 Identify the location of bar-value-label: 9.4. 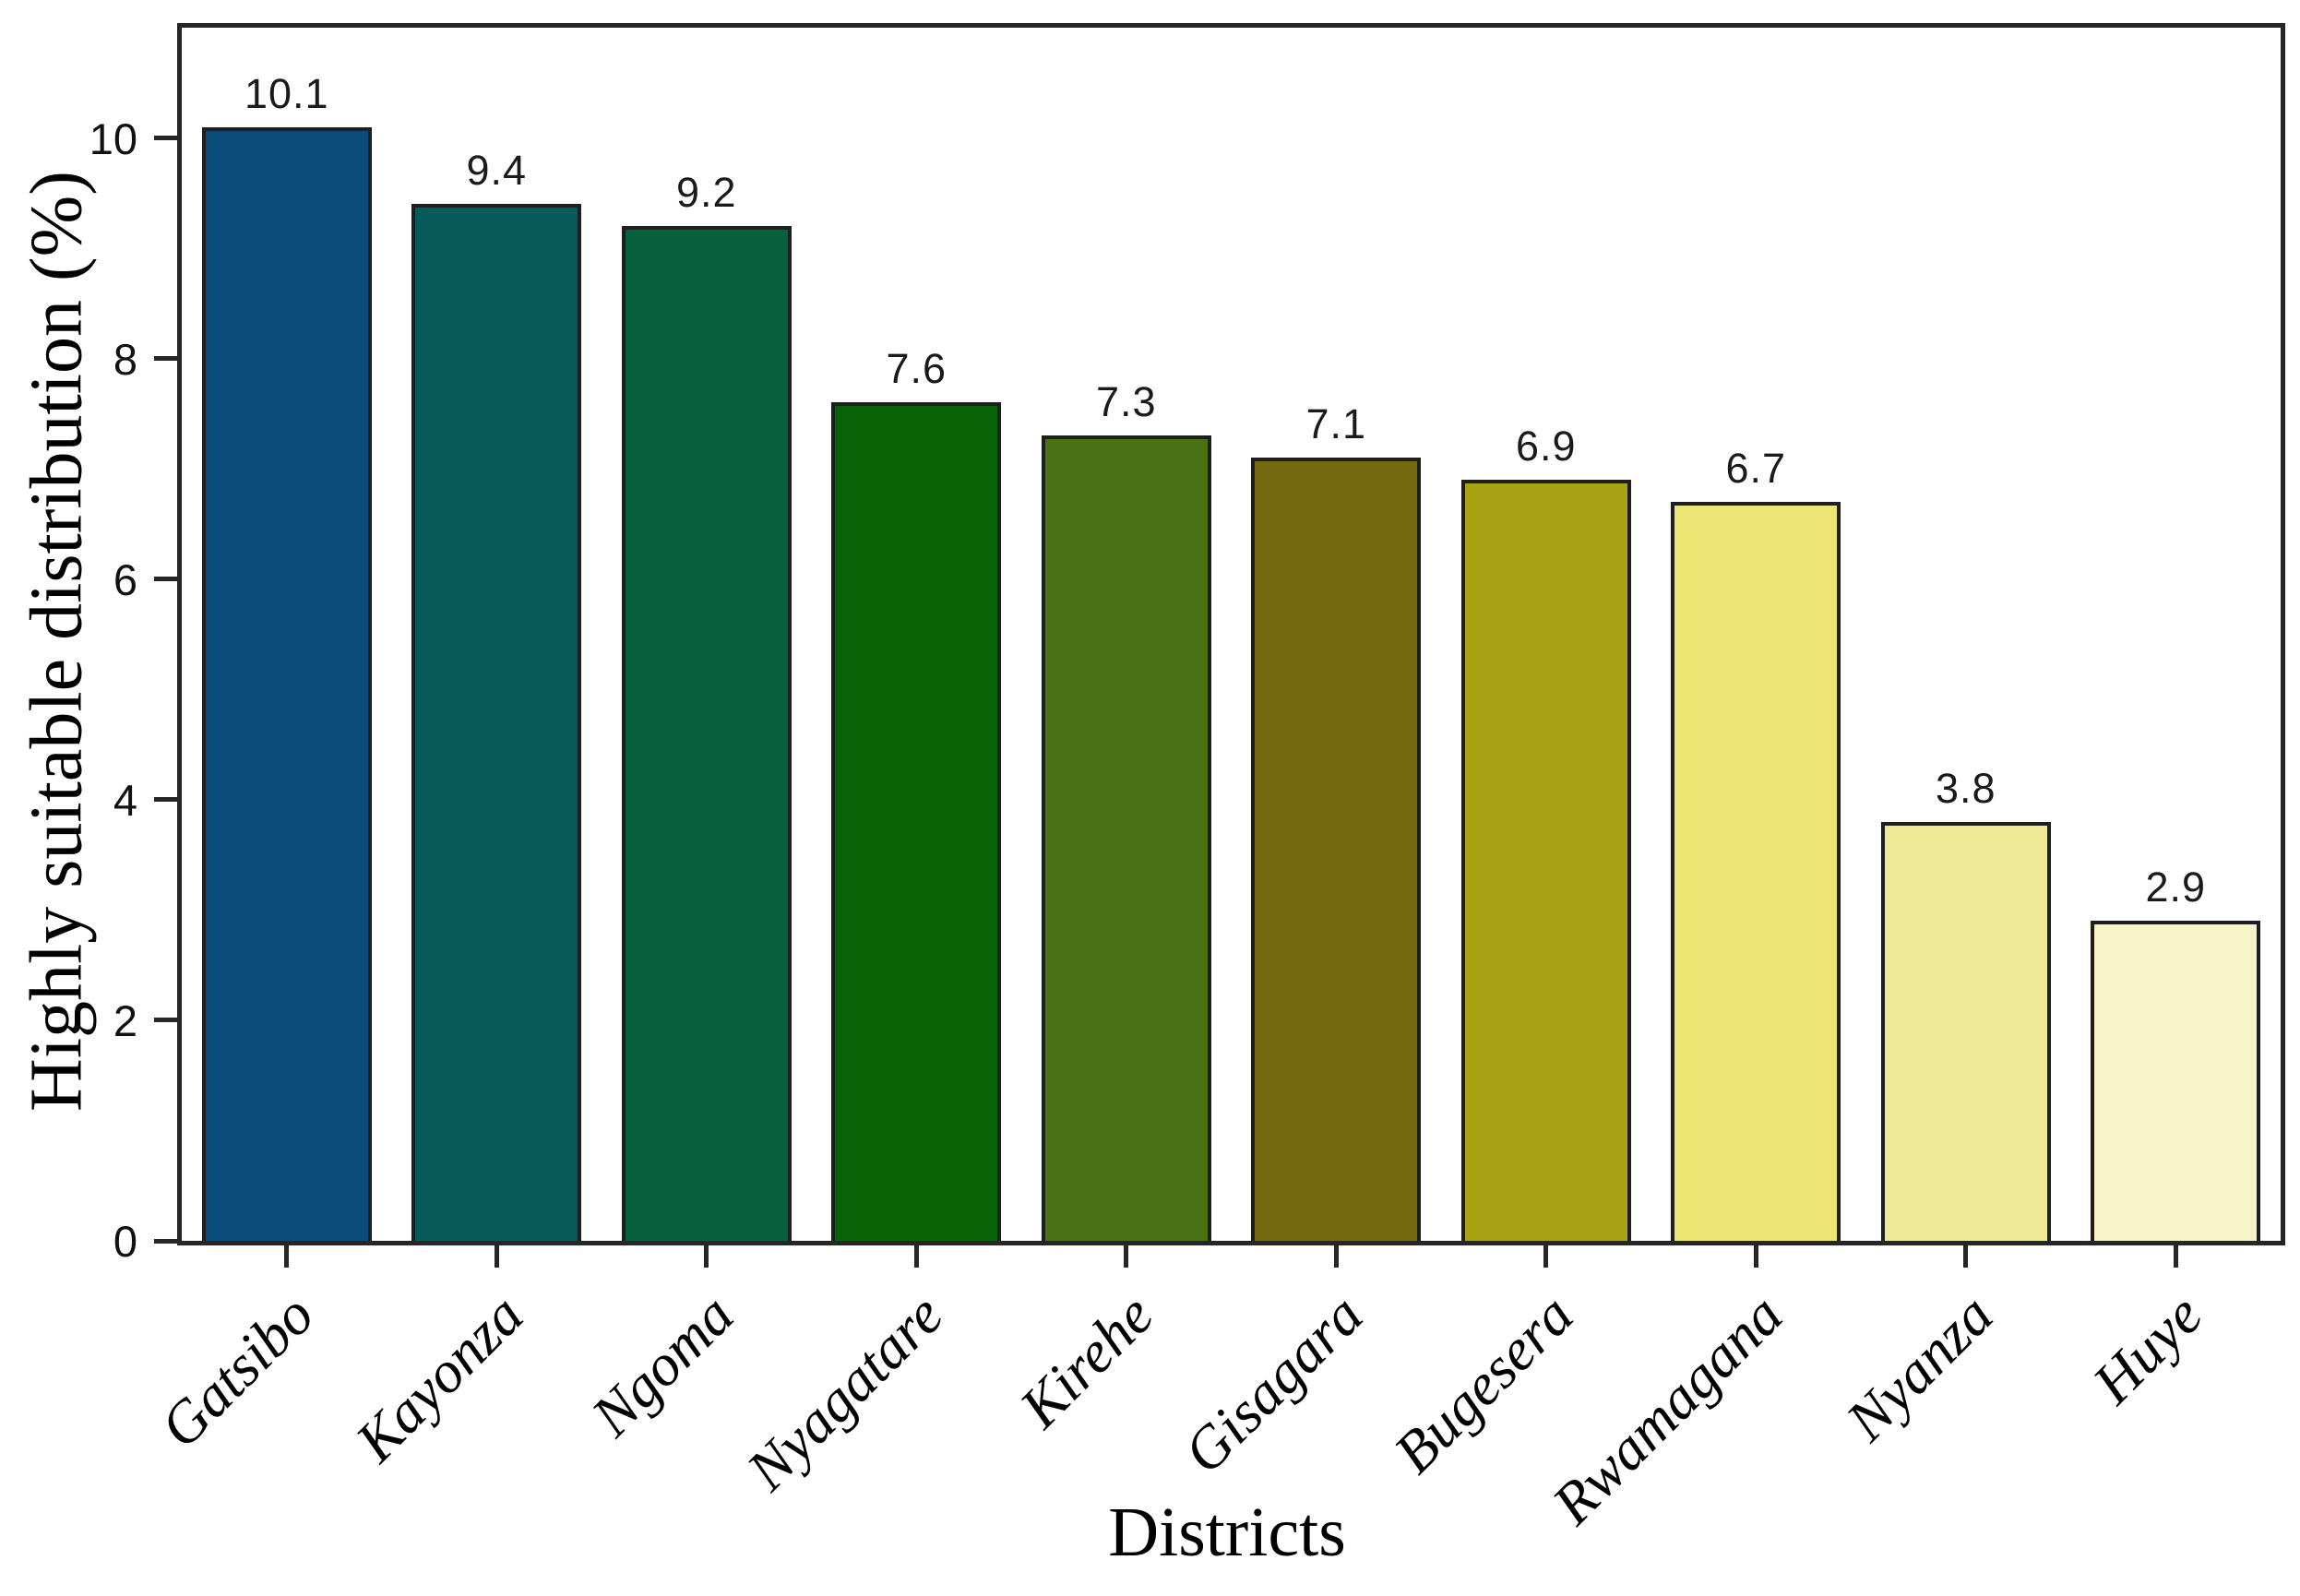
(497, 171).